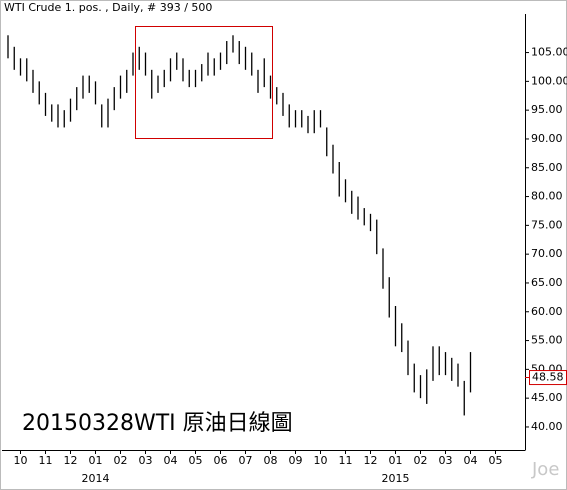  What do you see at coordinates (204, 82) in the screenshot?
I see `highlight-box` at bounding box center [204, 82].